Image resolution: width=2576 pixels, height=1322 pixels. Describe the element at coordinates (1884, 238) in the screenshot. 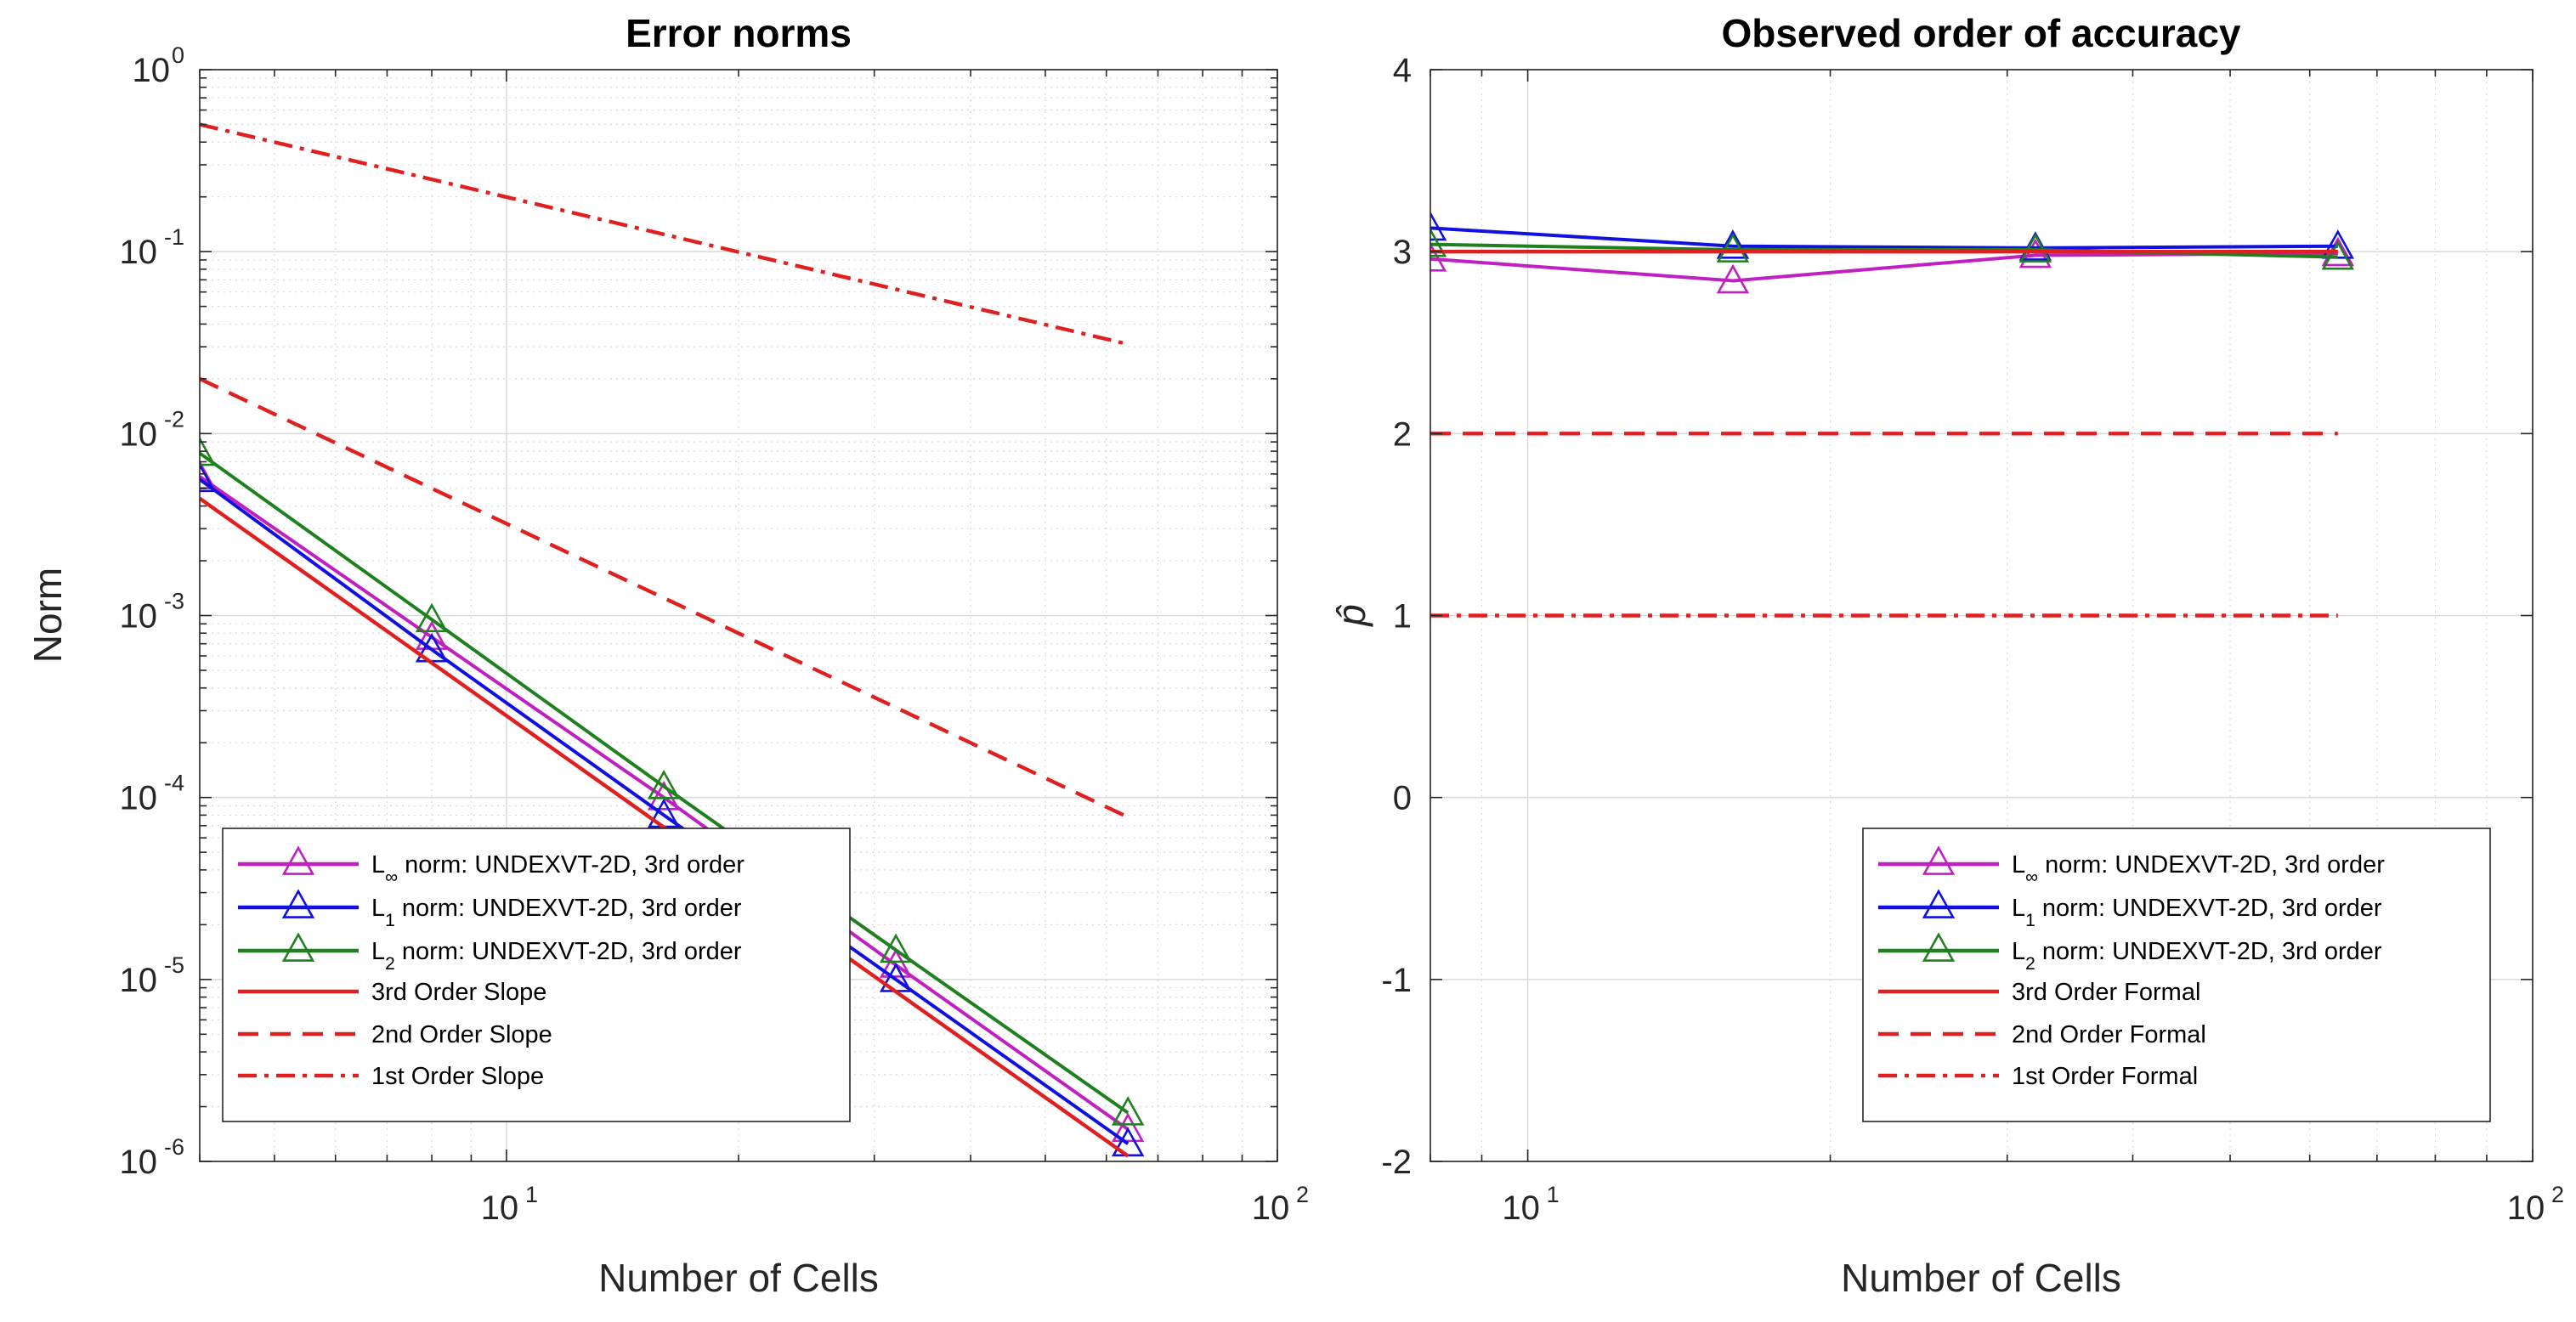

I see `series-l1-line` at that location.